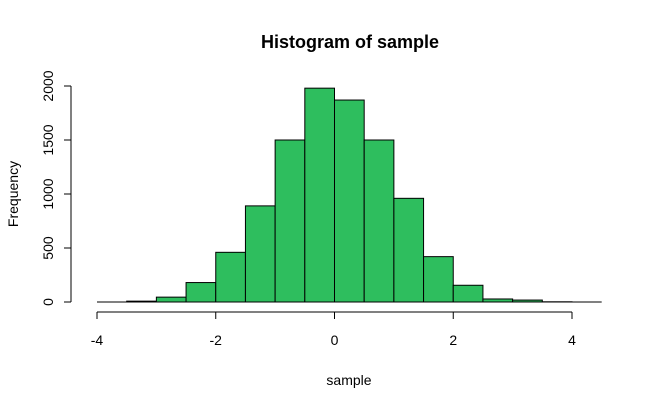 The width and height of the screenshot is (663, 410). What do you see at coordinates (350, 42) in the screenshot?
I see `chart-title: Histogram of sample` at bounding box center [350, 42].